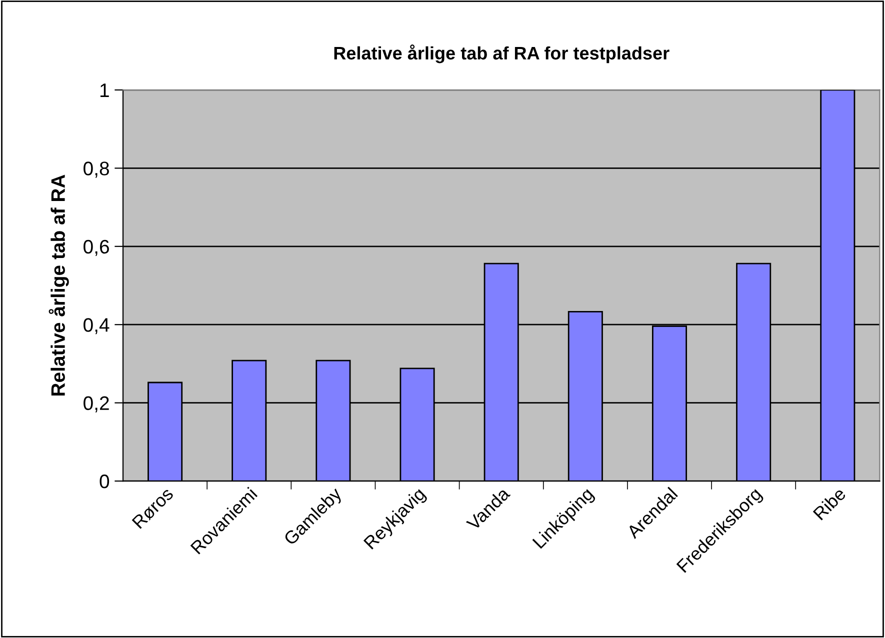 The width and height of the screenshot is (885, 638). I want to click on y-tick-label: 0, so click(105, 481).